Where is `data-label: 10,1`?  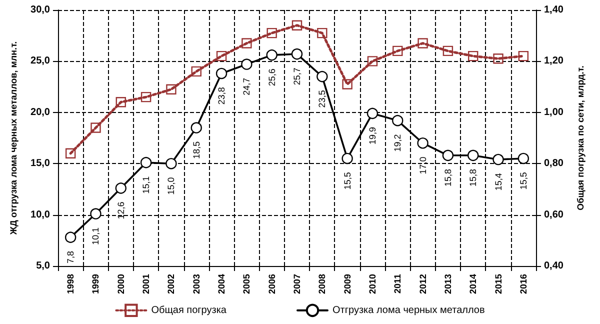 data-label: 10,1 is located at coordinates (95, 236).